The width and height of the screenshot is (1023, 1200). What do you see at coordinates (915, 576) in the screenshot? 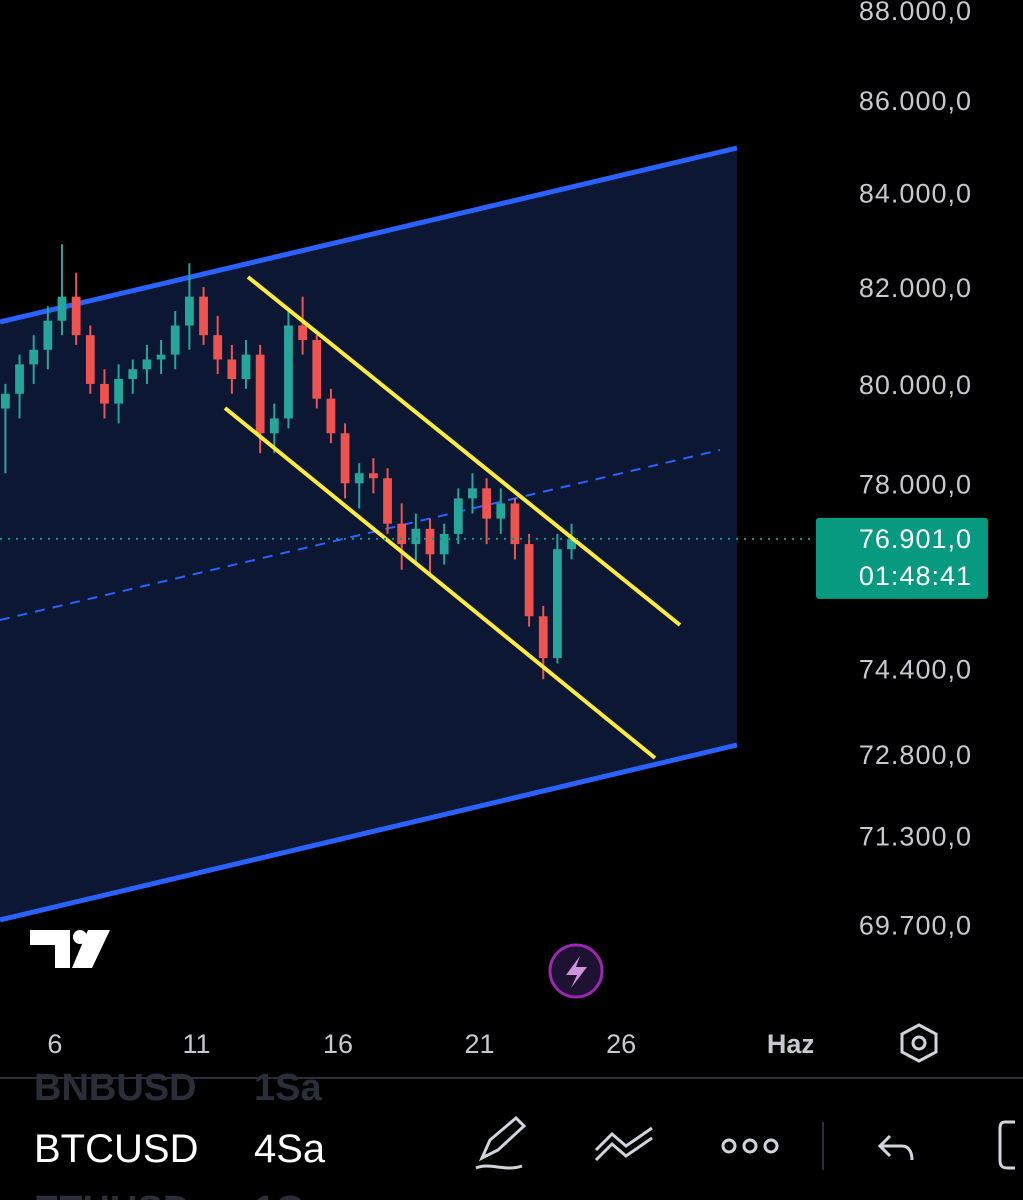
I see `countdown: 01:48:41` at bounding box center [915, 576].